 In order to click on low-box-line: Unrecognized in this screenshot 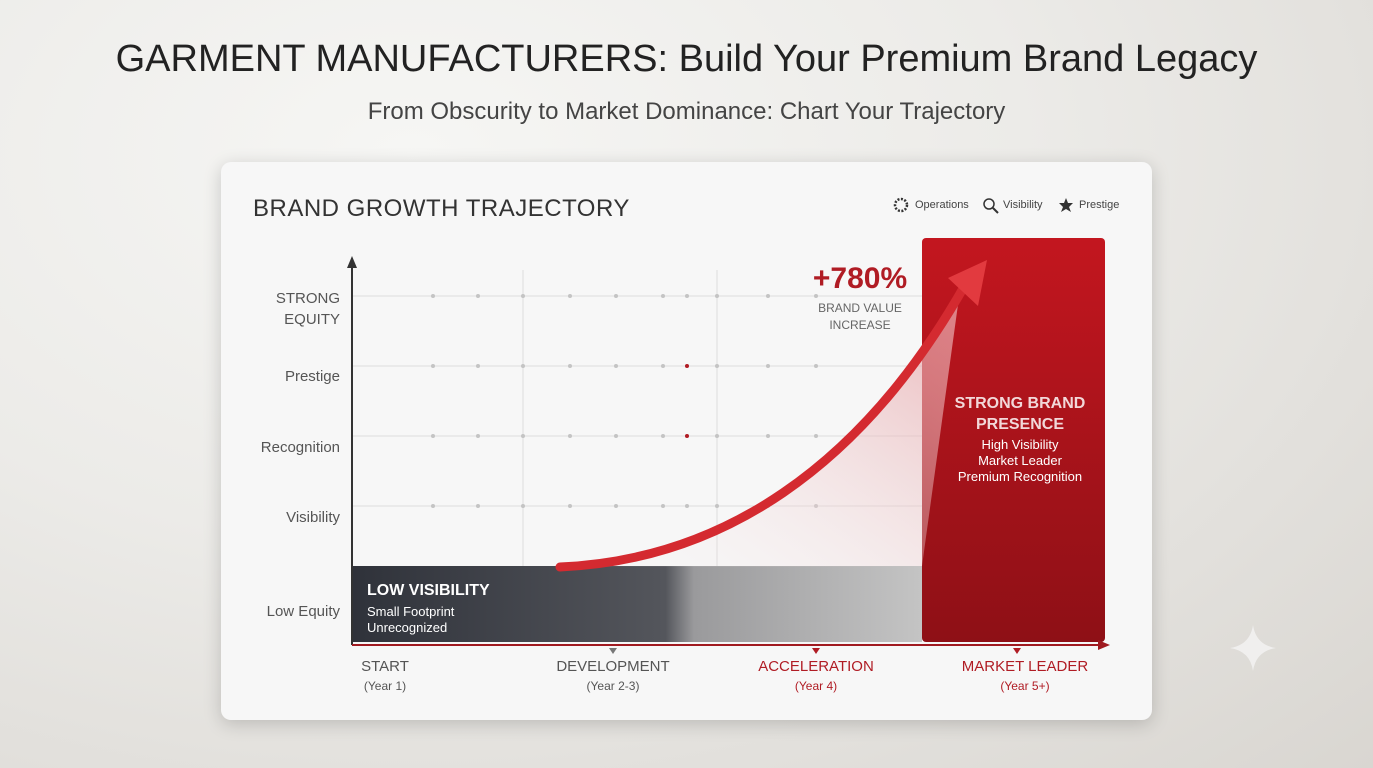, I will do `click(407, 627)`.